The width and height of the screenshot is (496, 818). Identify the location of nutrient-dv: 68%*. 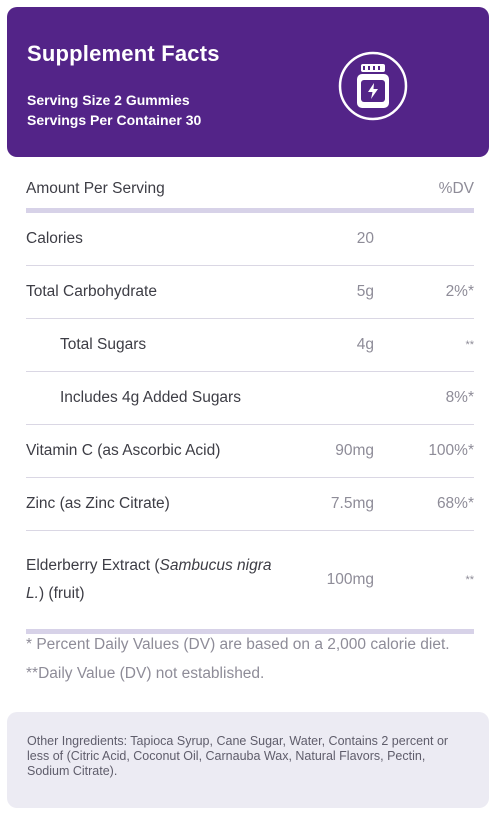
(455, 503).